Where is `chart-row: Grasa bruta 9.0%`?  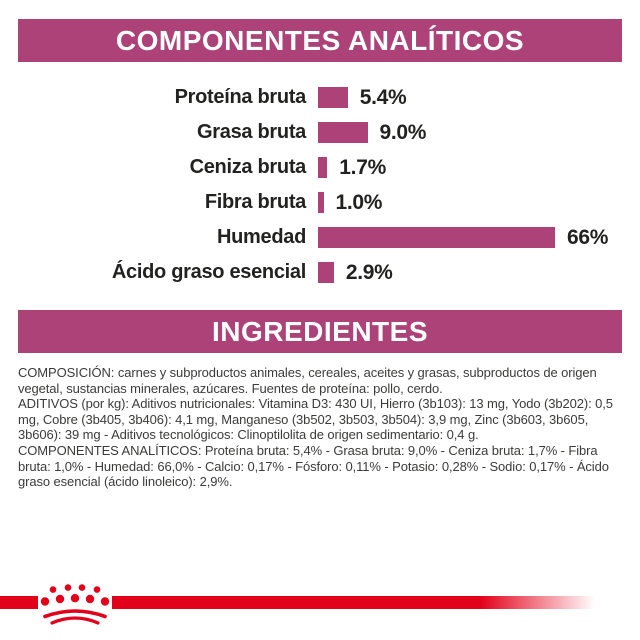
chart-row: Grasa bruta 9.0% is located at coordinates (320, 132).